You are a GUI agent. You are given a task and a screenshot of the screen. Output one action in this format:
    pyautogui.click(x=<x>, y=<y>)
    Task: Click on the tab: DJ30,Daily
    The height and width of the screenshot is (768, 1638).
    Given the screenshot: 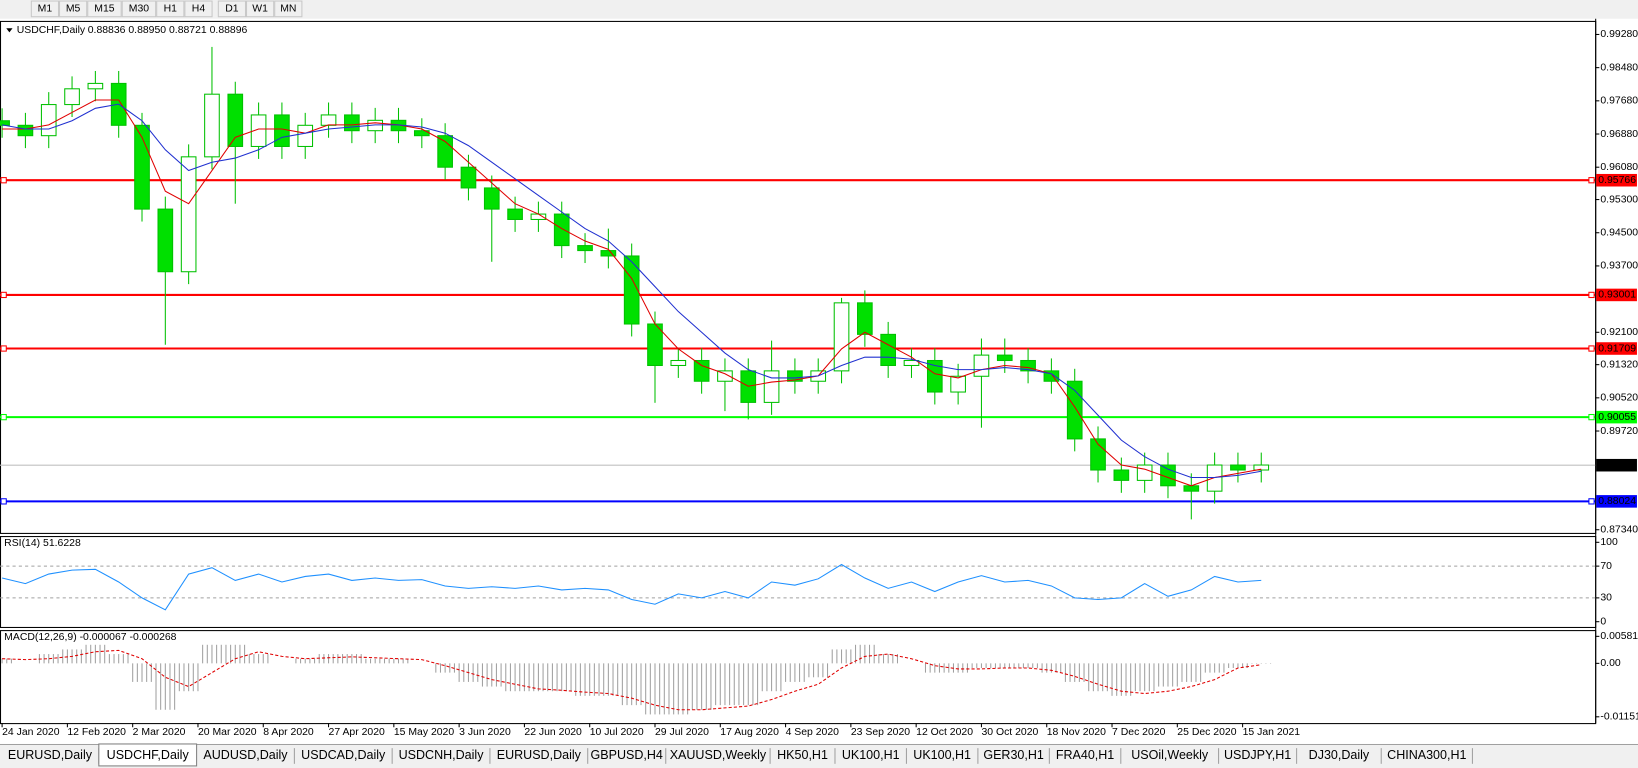 What is the action you would take?
    pyautogui.click(x=1345, y=756)
    